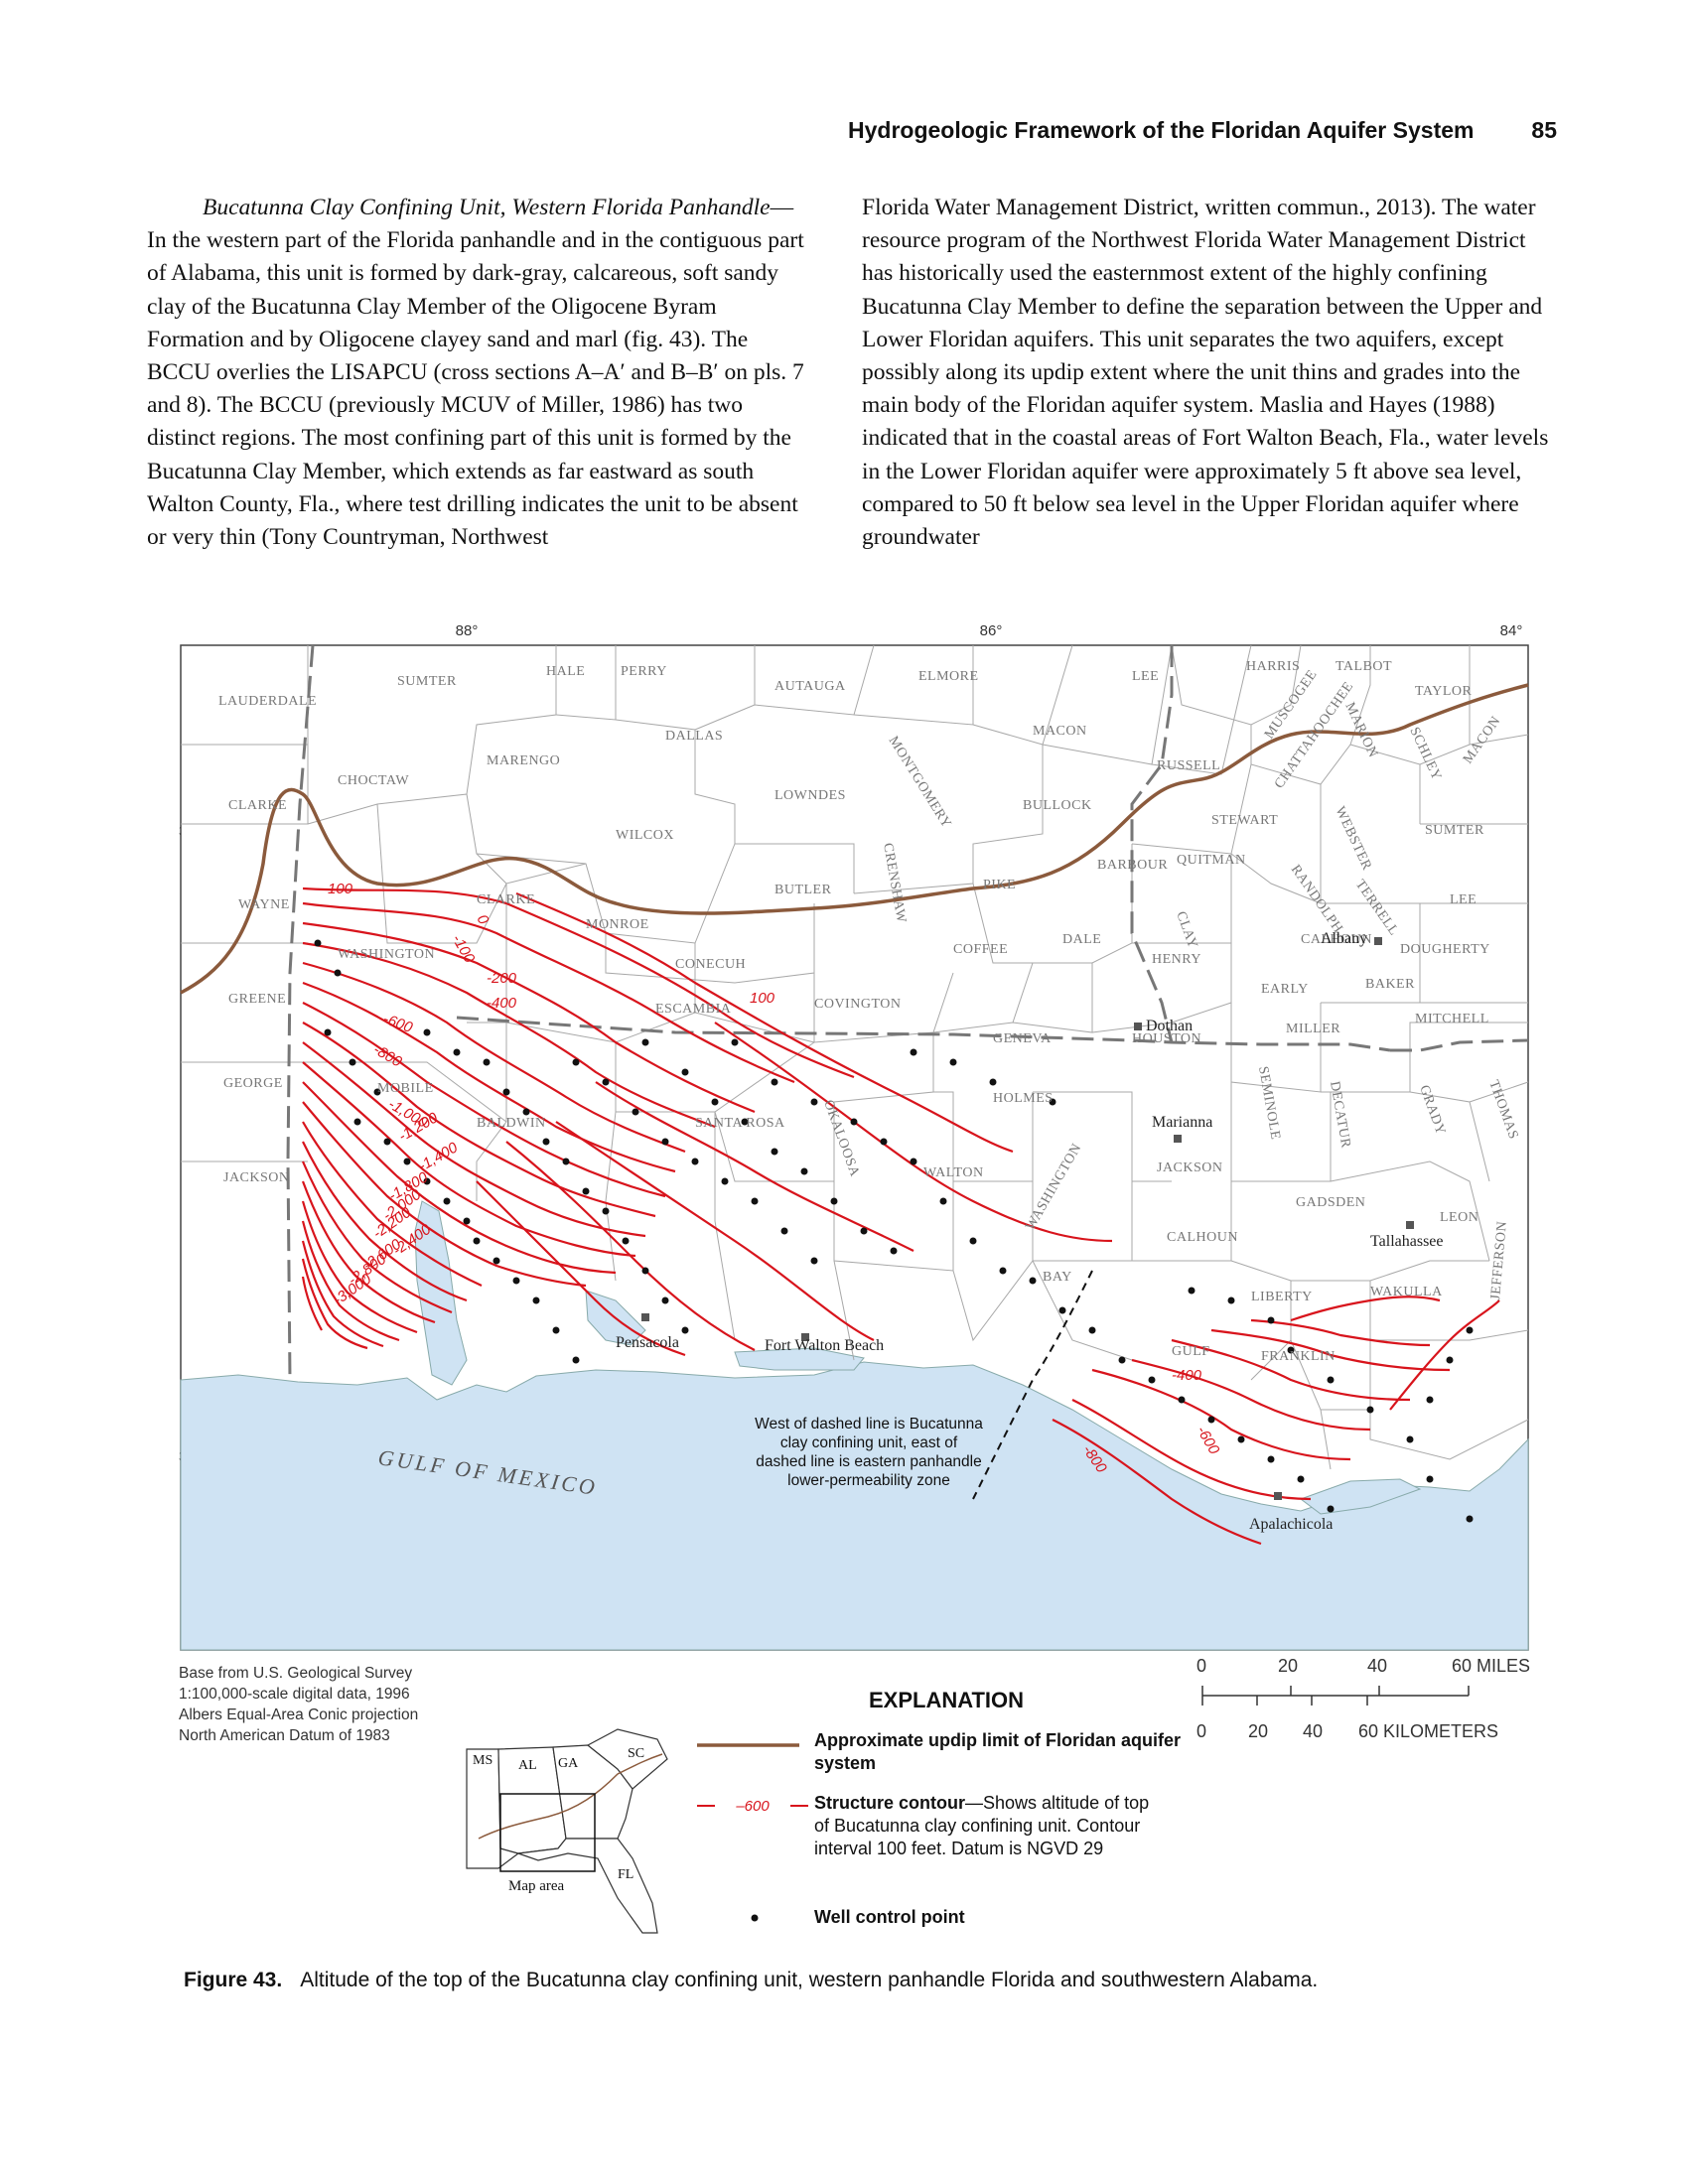 This screenshot has width=1688, height=2184. I want to click on city-label-marianna: Marianna, so click(1182, 1122).